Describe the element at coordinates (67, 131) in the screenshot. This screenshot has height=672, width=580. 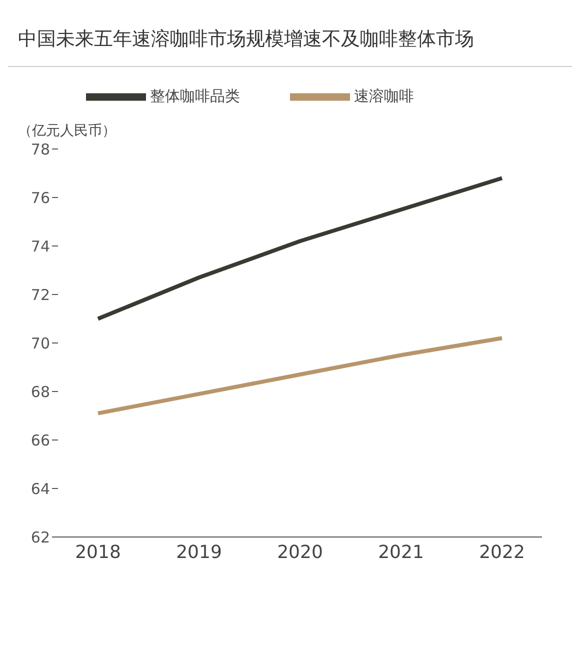
I see `y-axis-title: （亿元人民币）` at that location.